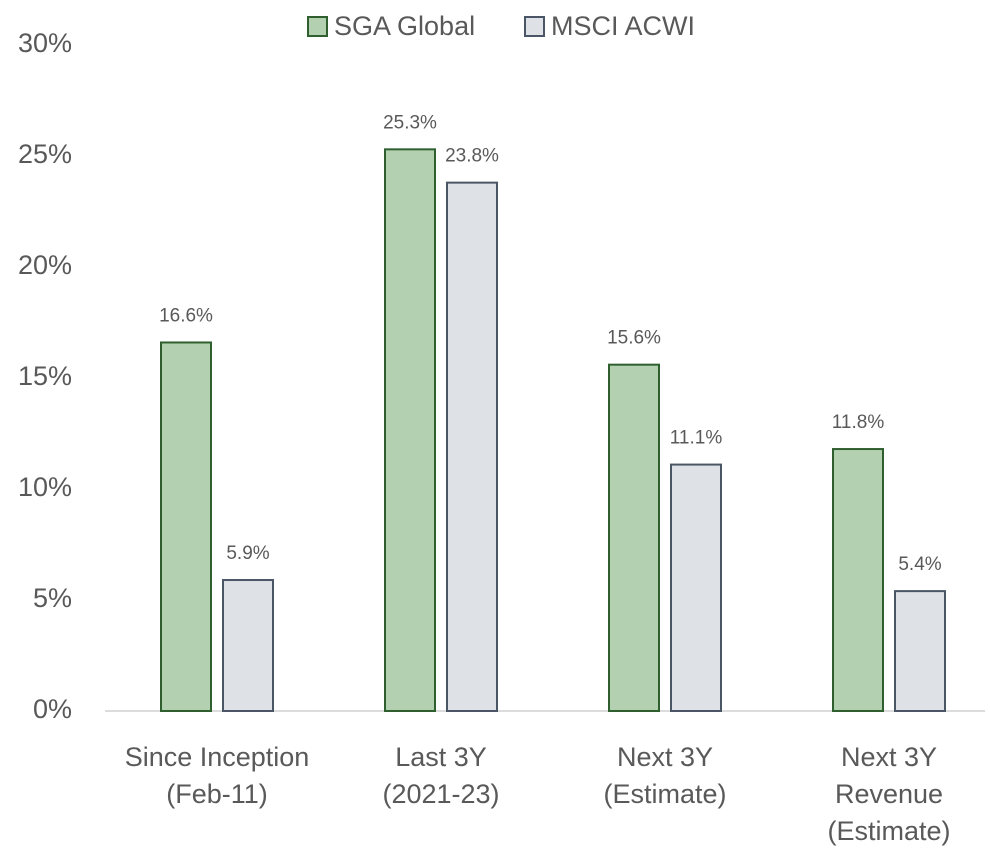  What do you see at coordinates (45, 265) in the screenshot?
I see `y-tick-label: 20%` at bounding box center [45, 265].